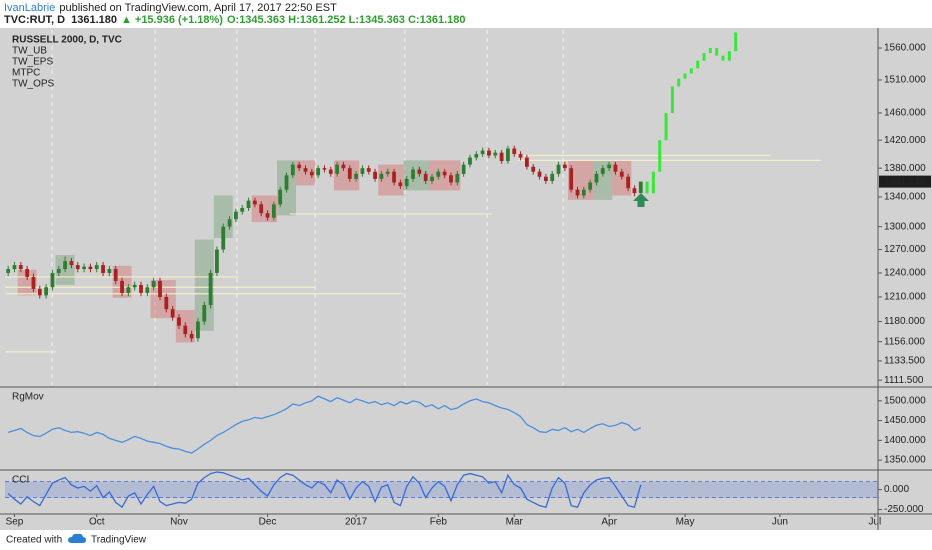 The image size is (932, 550). I want to click on chart-title: RUSSELL 2000, D, TVC, so click(67, 40).